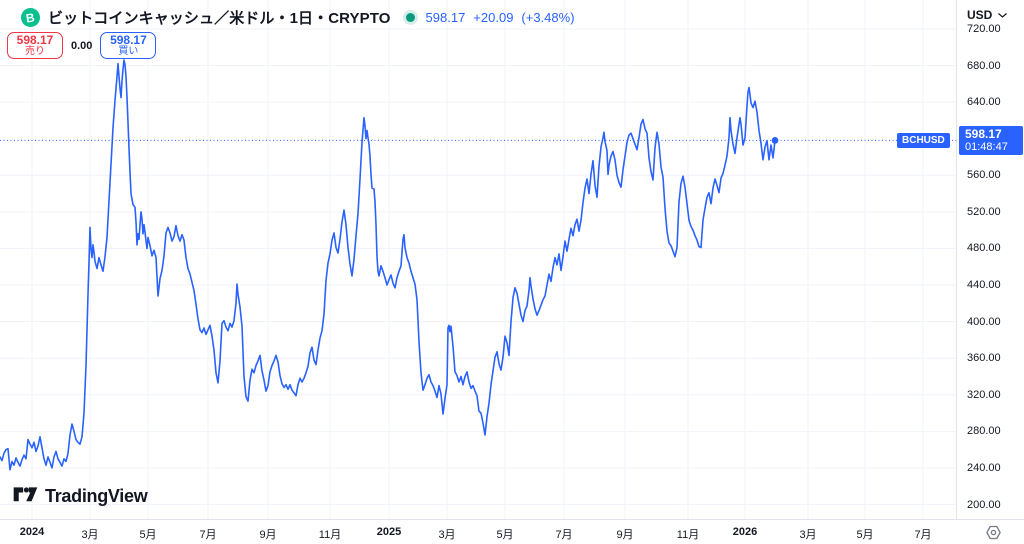 The width and height of the screenshot is (1024, 544). I want to click on time-tick-label: 2024, so click(32, 532).